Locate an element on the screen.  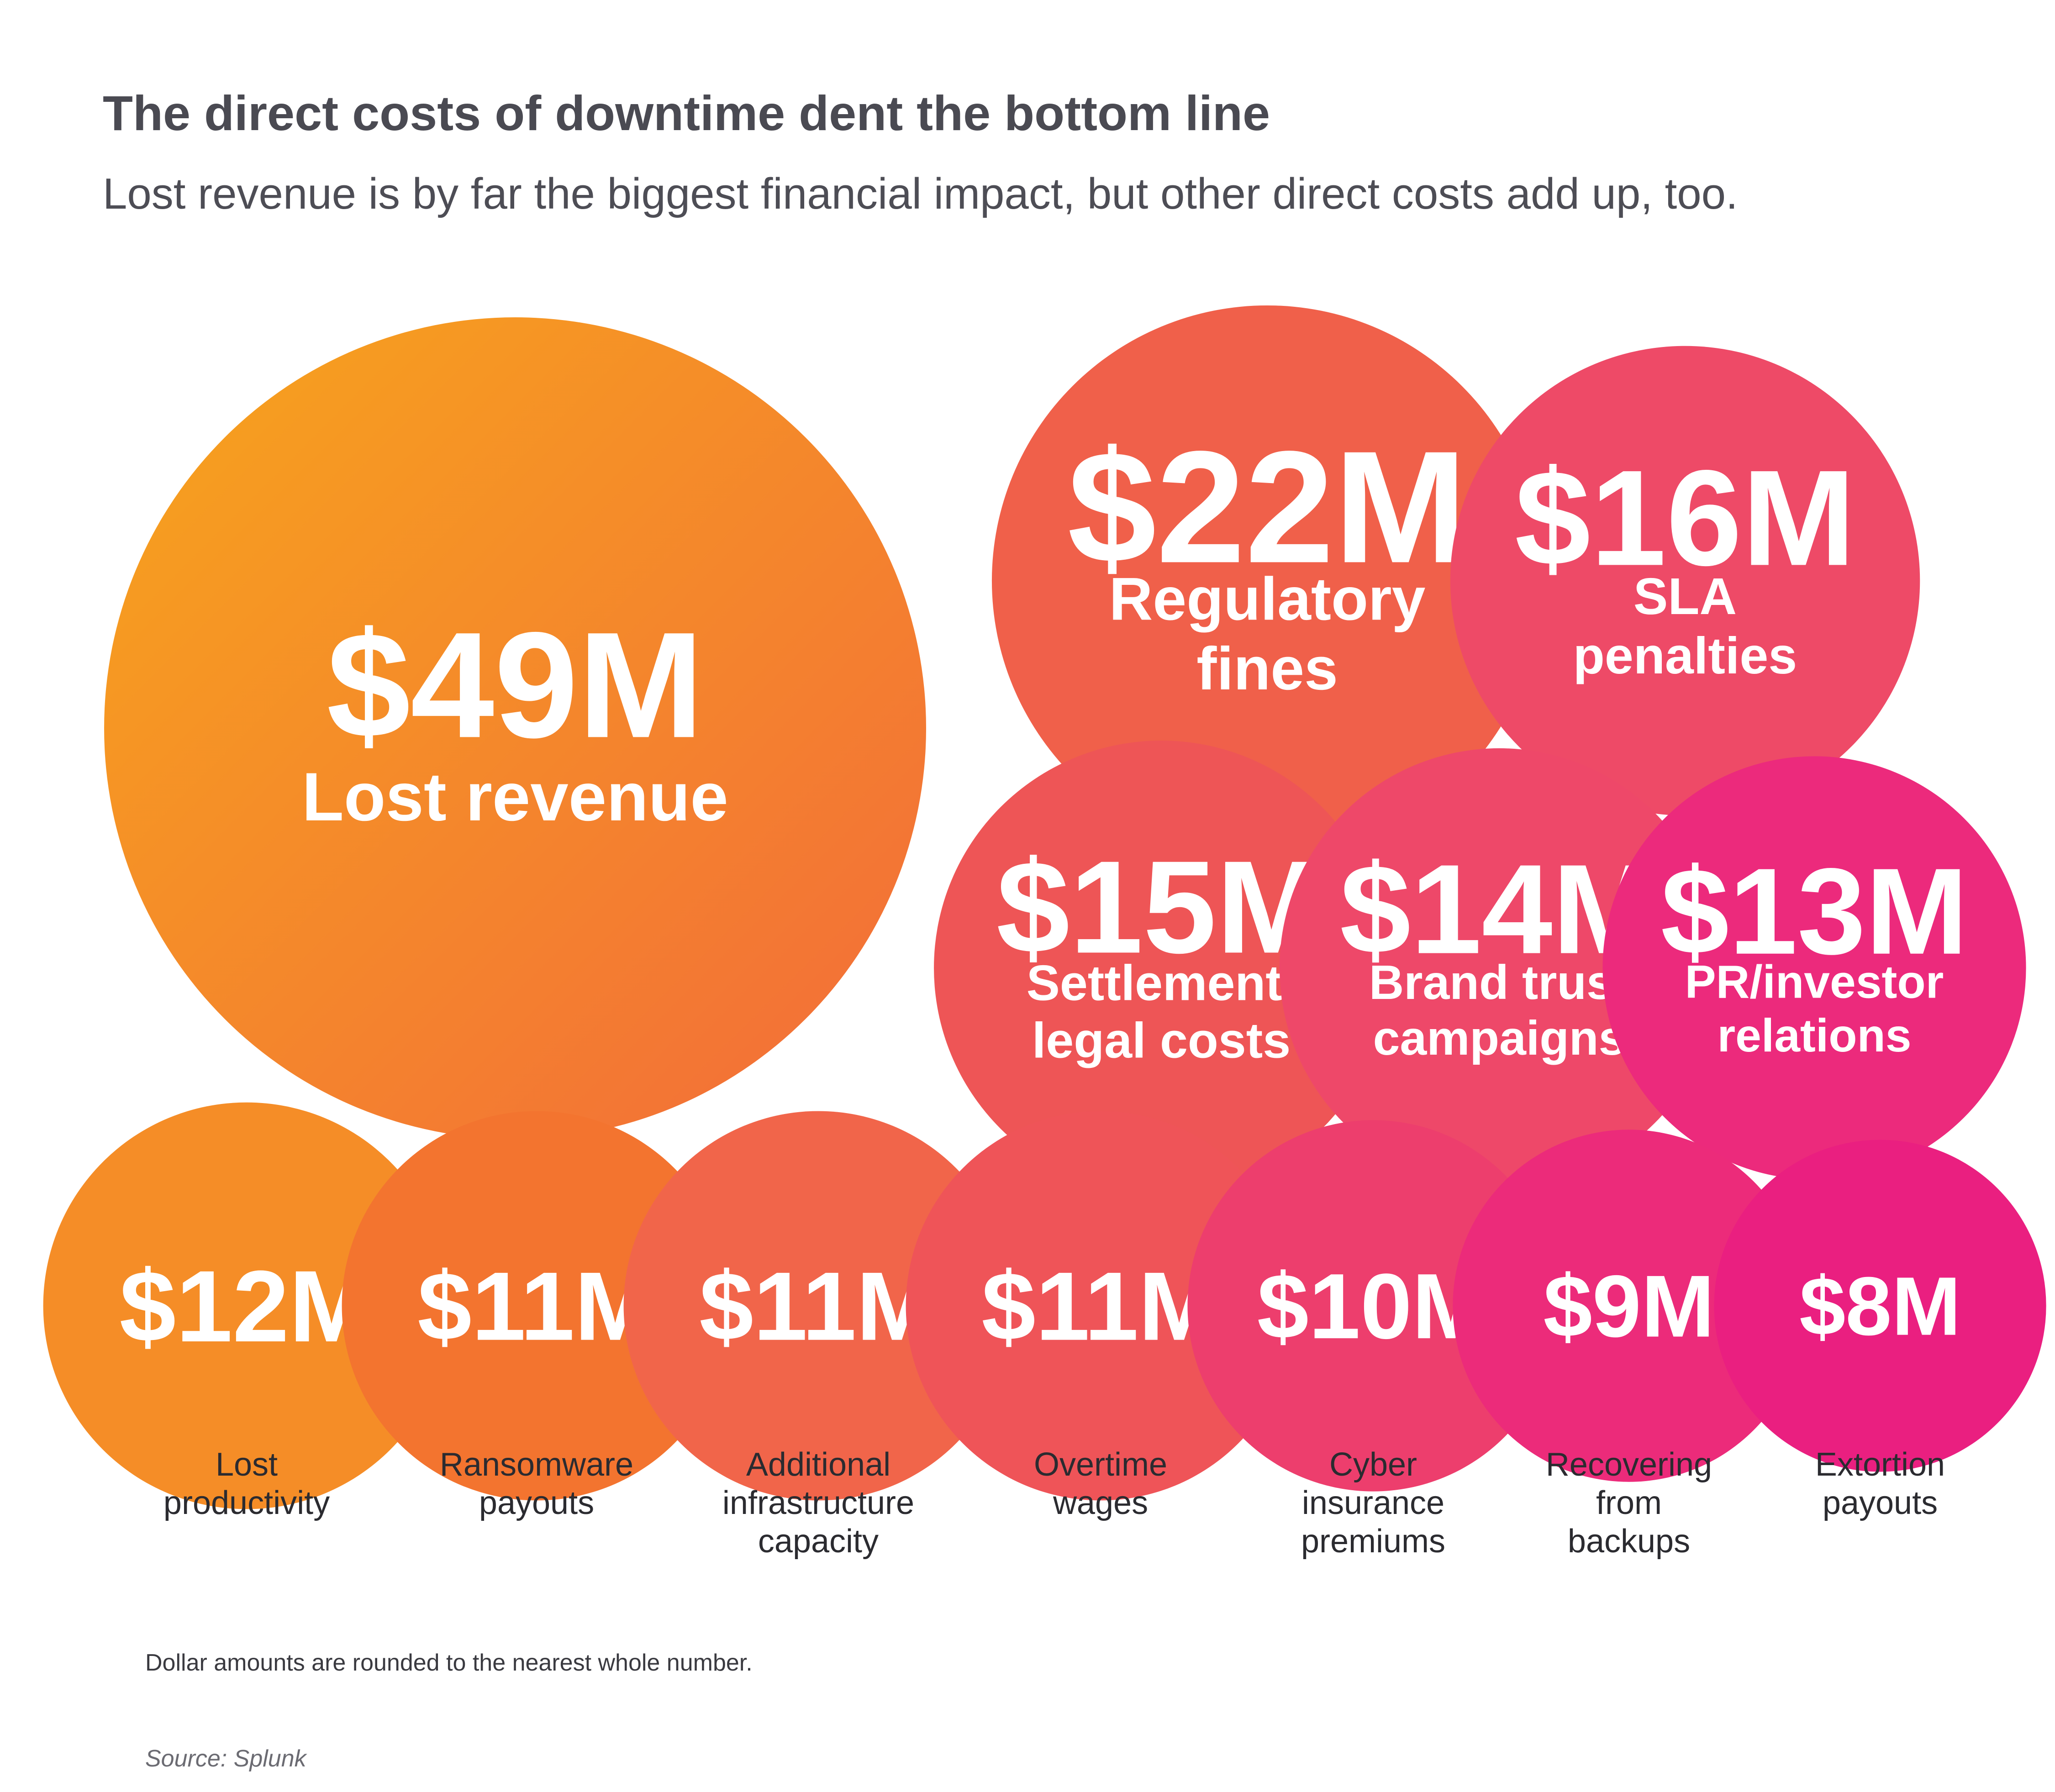
bubble-label: legal costs is located at coordinates (1161, 1040).